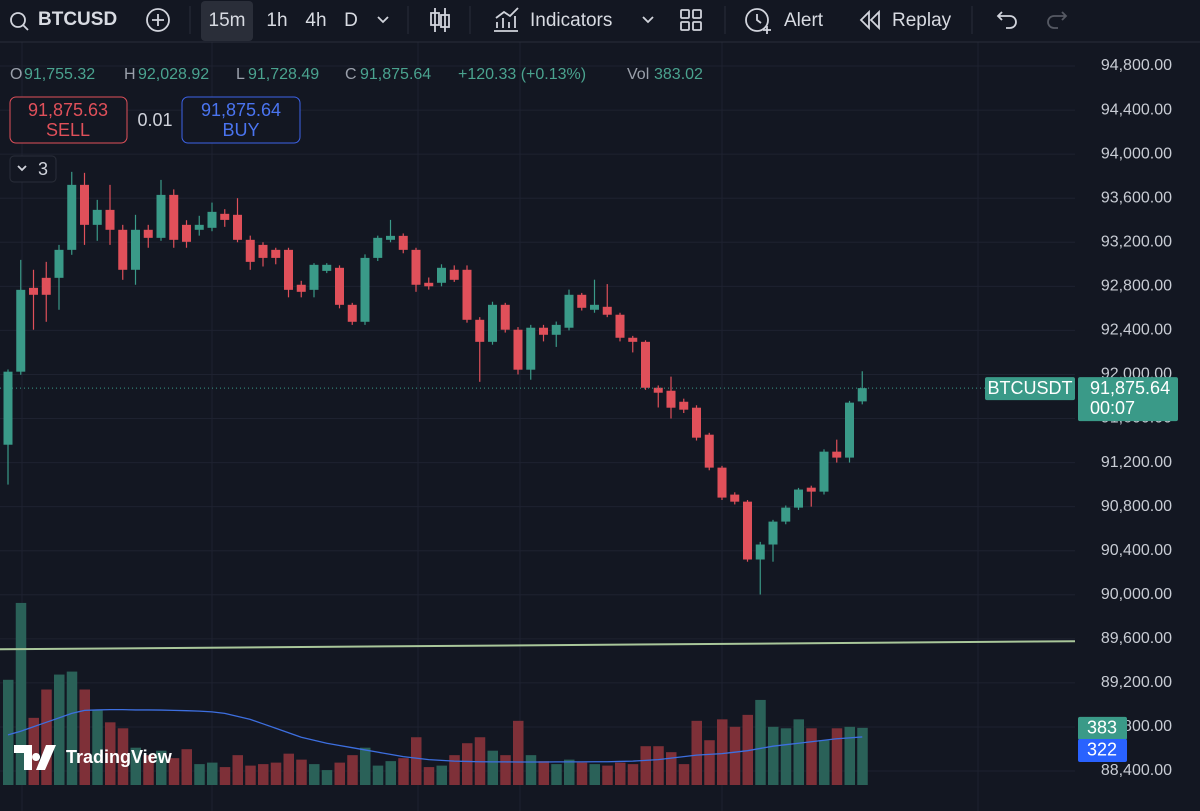  I want to click on buy-button, so click(241, 120).